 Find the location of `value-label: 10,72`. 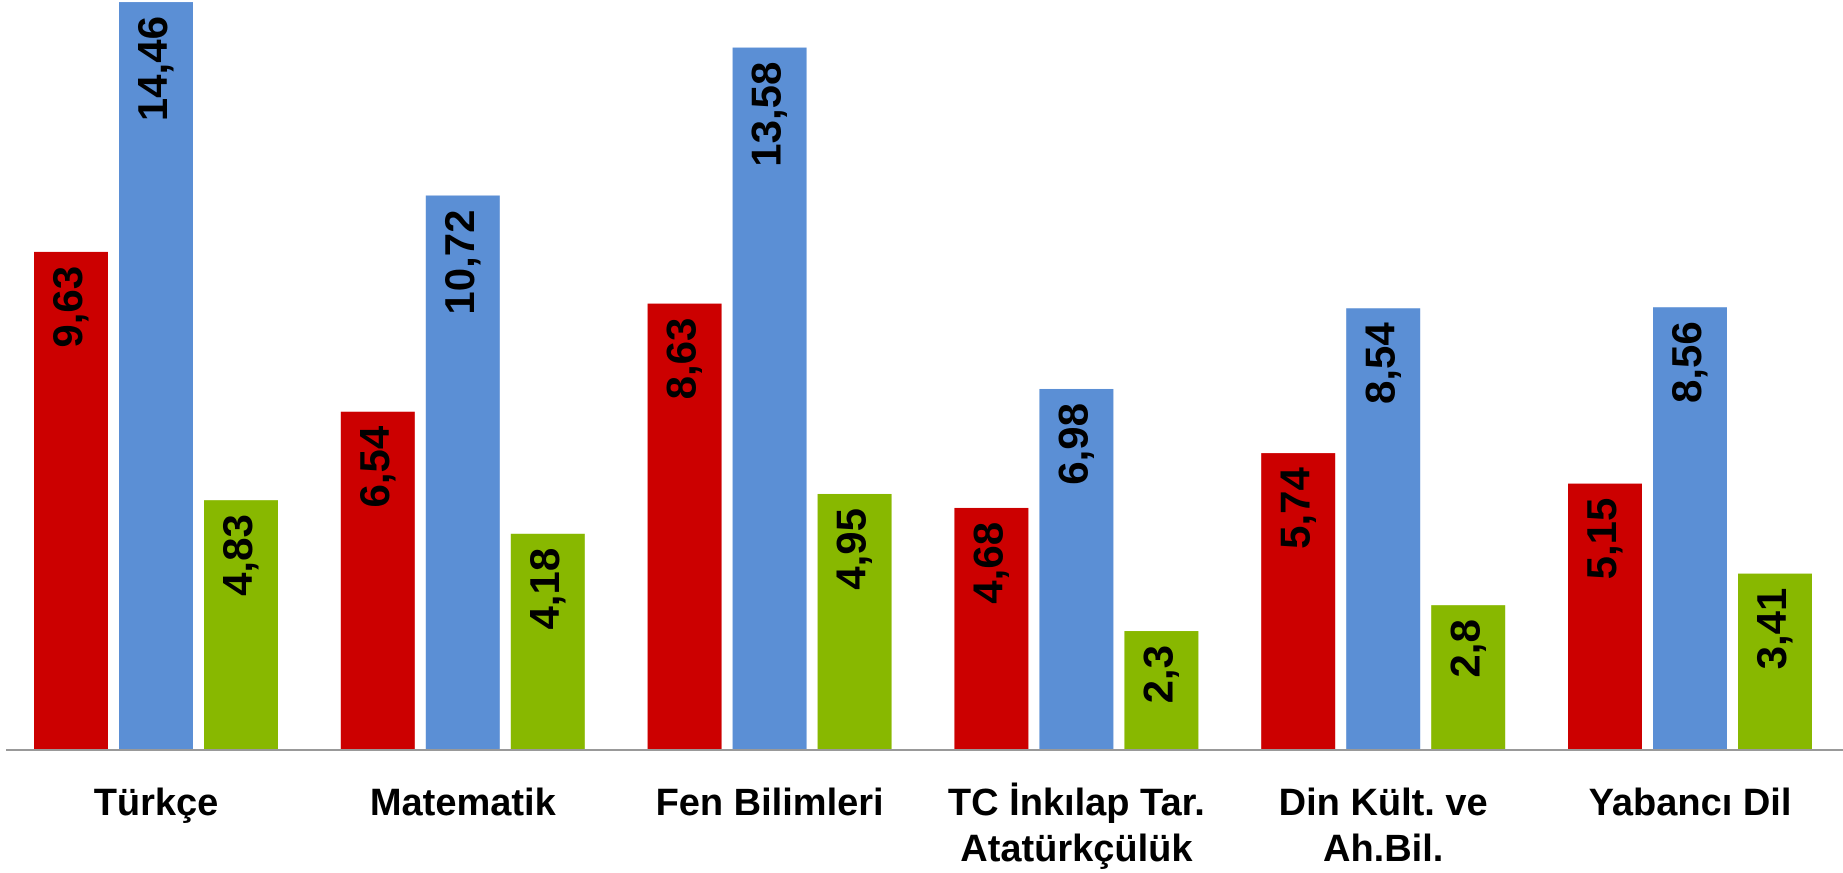

value-label: 10,72 is located at coordinates (459, 262).